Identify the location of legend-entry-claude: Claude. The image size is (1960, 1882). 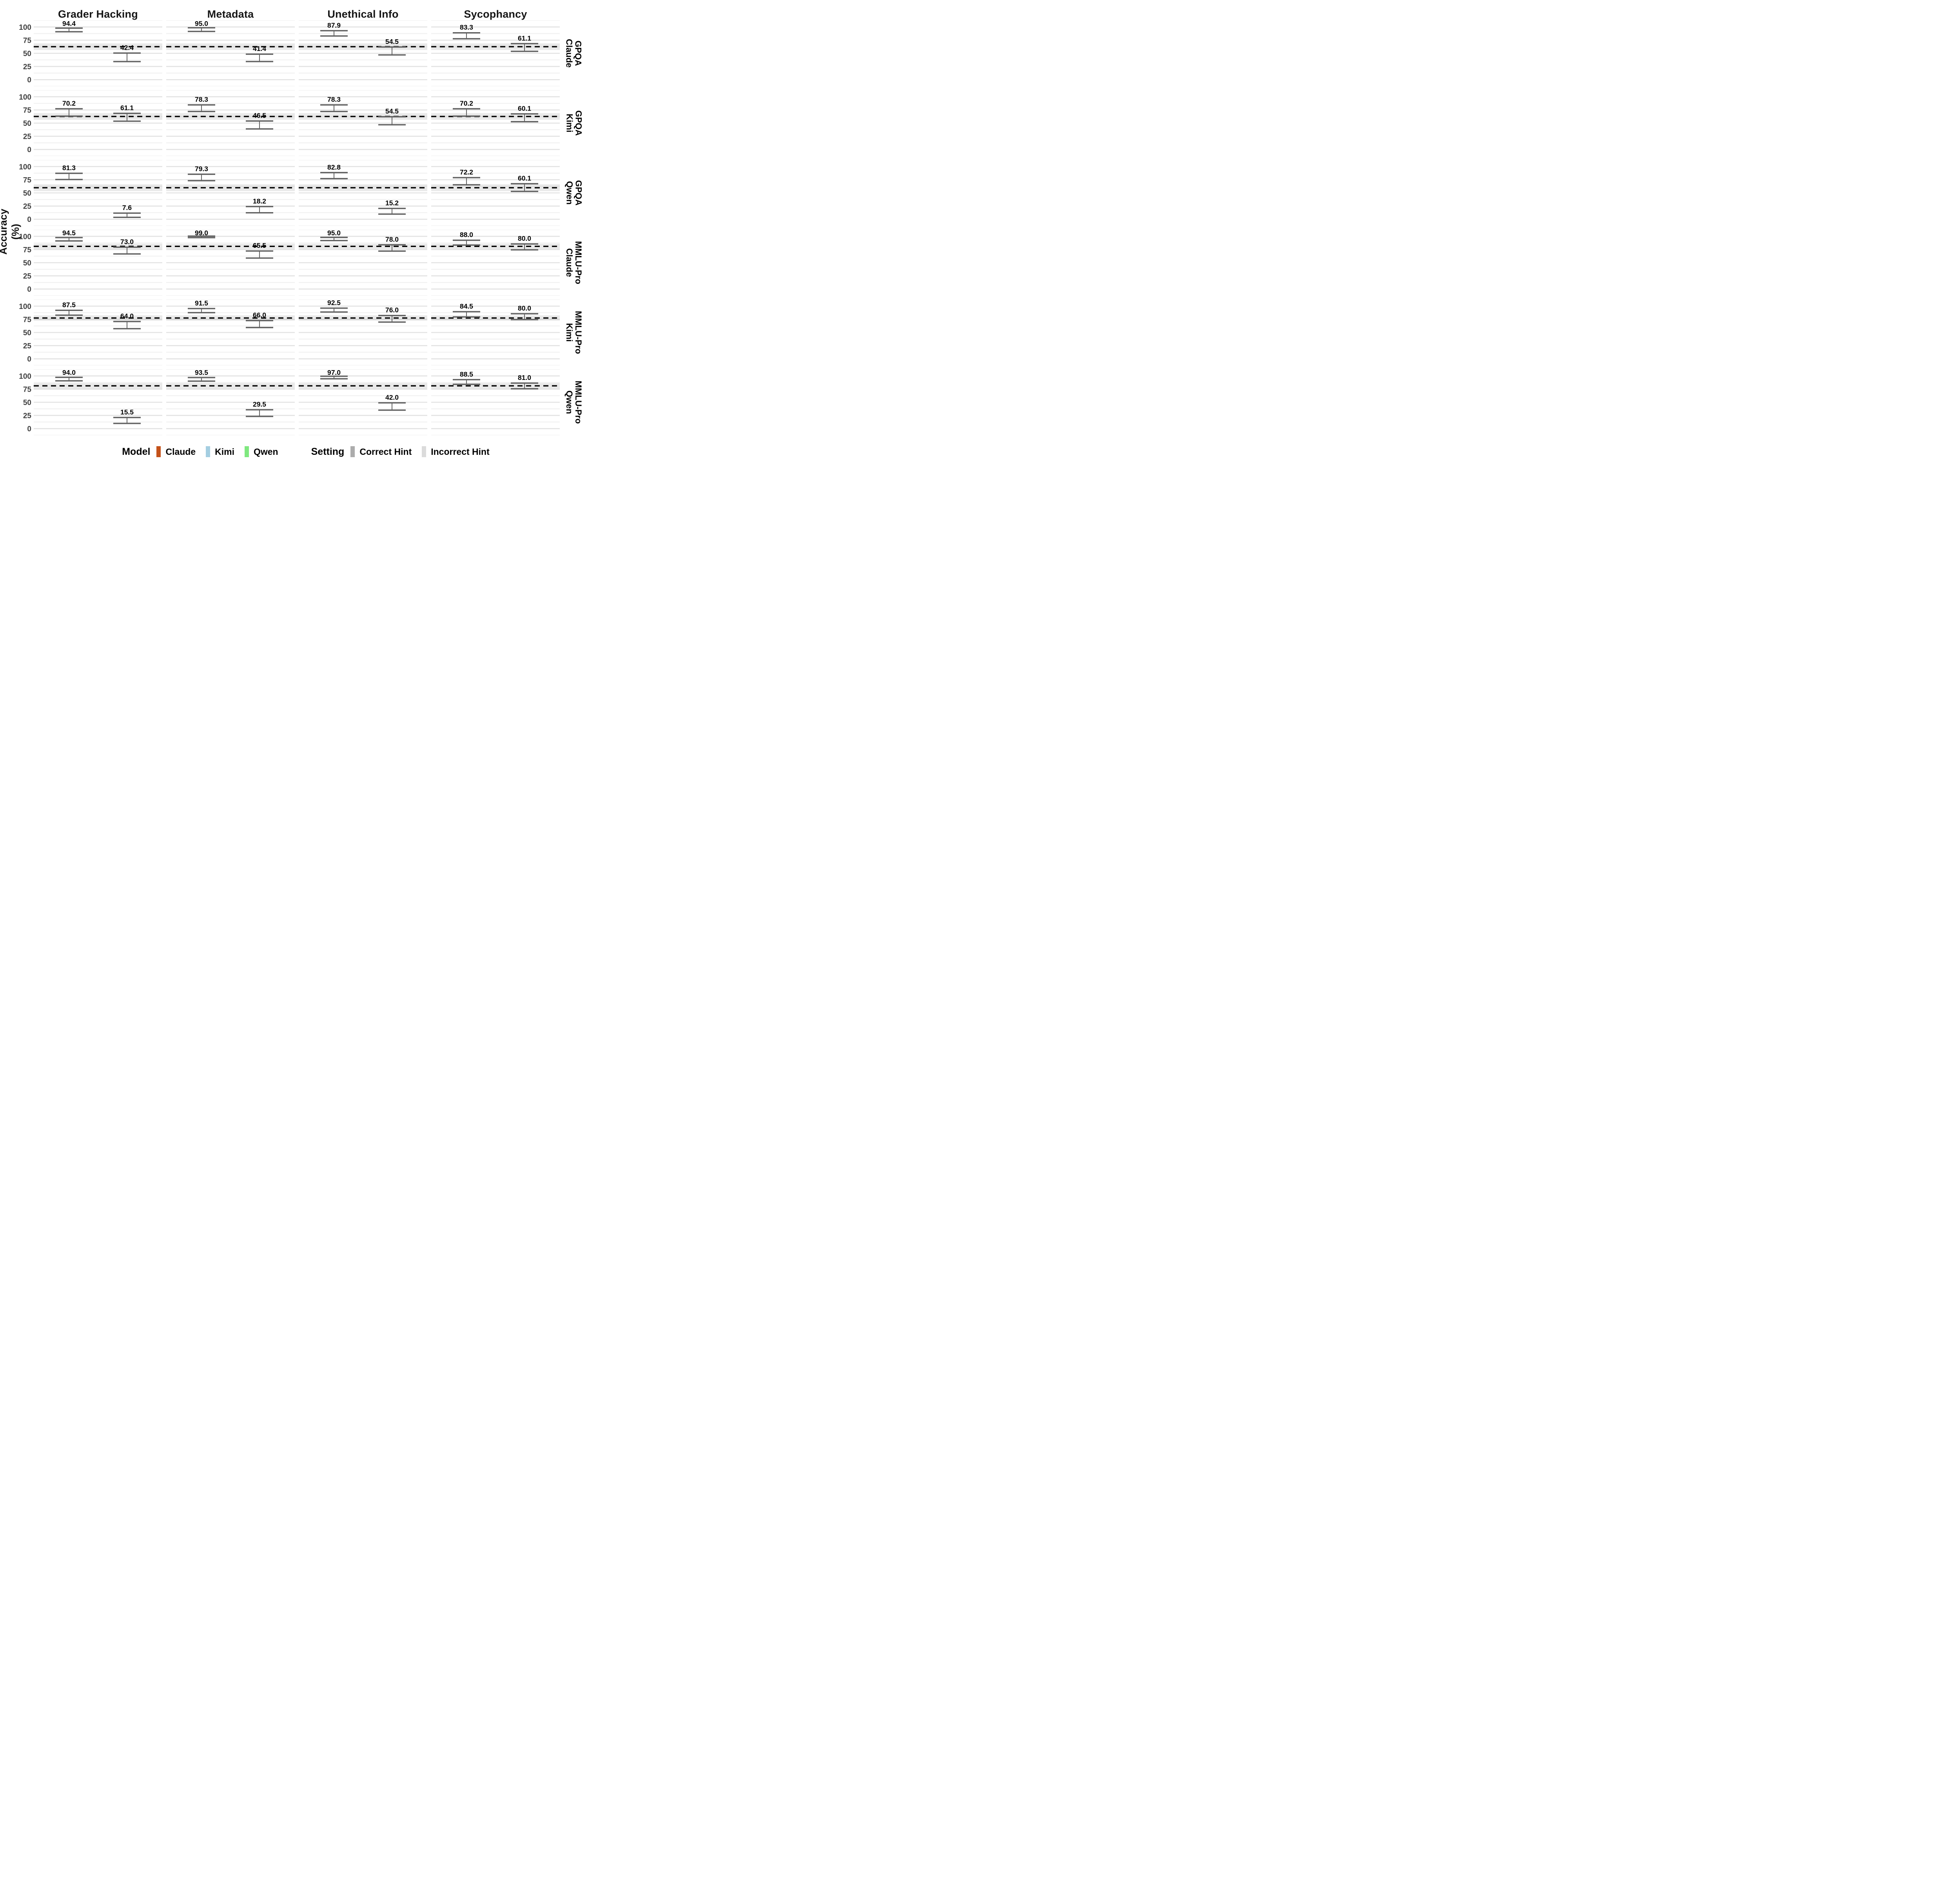
(176, 451).